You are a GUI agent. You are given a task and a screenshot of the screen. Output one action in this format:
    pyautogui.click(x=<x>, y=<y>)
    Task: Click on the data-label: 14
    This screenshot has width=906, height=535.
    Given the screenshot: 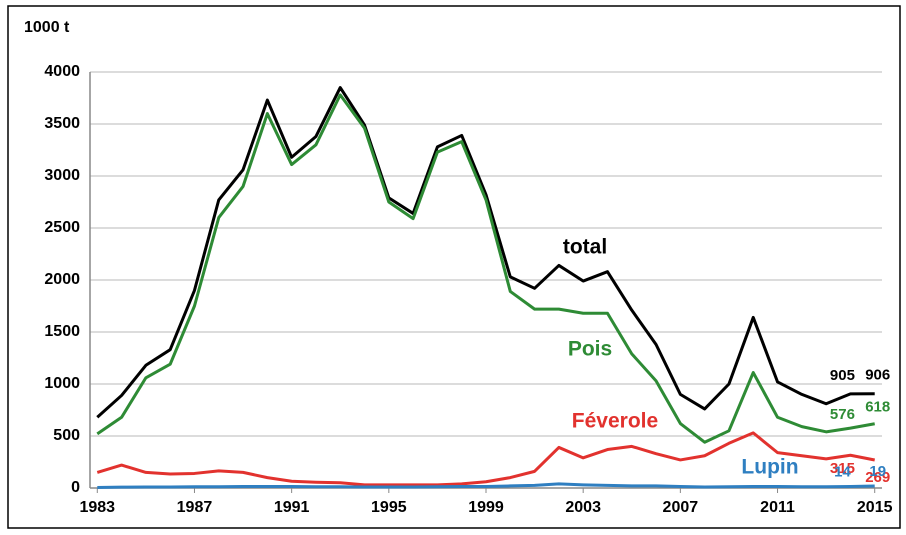 What is the action you would take?
    pyautogui.click(x=842, y=472)
    